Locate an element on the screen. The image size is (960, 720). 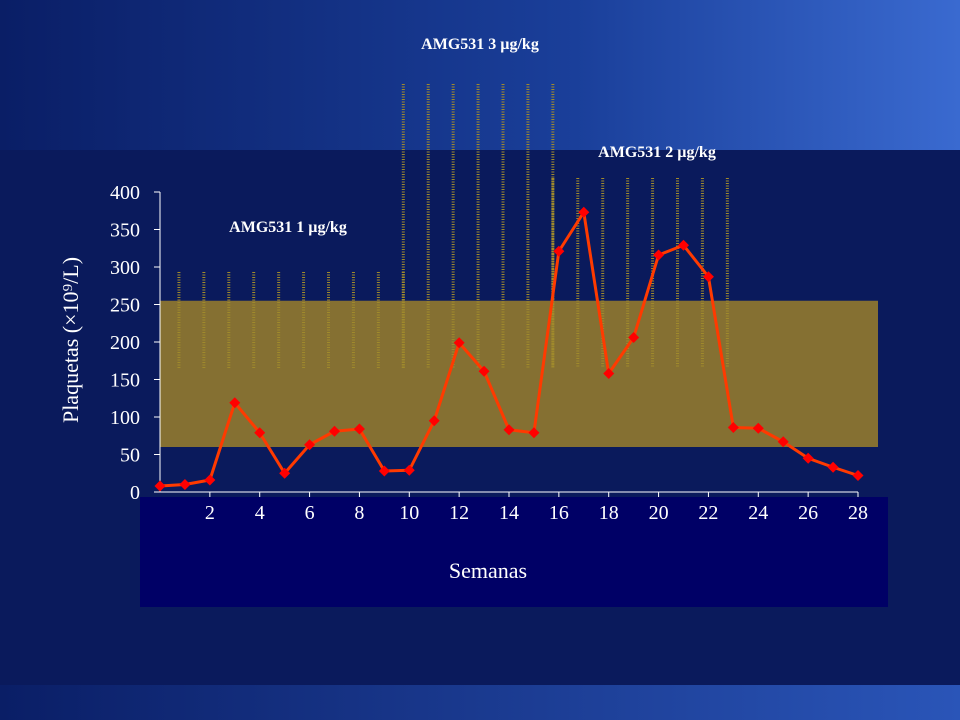
dose-label: AMG531 2 µg/kg is located at coordinates (657, 152).